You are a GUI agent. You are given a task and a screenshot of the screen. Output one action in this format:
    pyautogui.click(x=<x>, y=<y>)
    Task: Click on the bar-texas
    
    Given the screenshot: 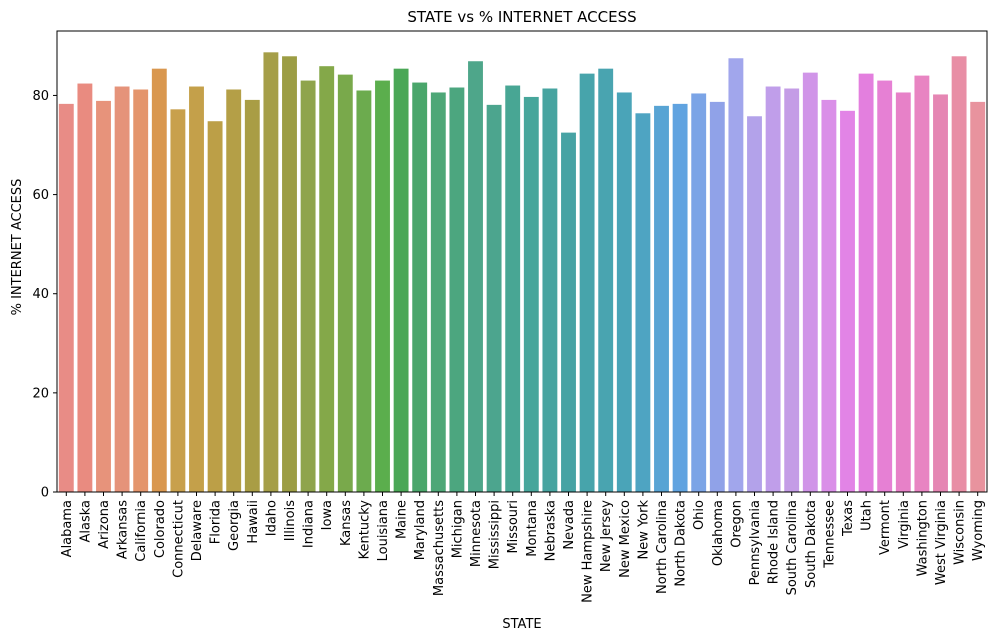 What is the action you would take?
    pyautogui.click(x=847, y=301)
    